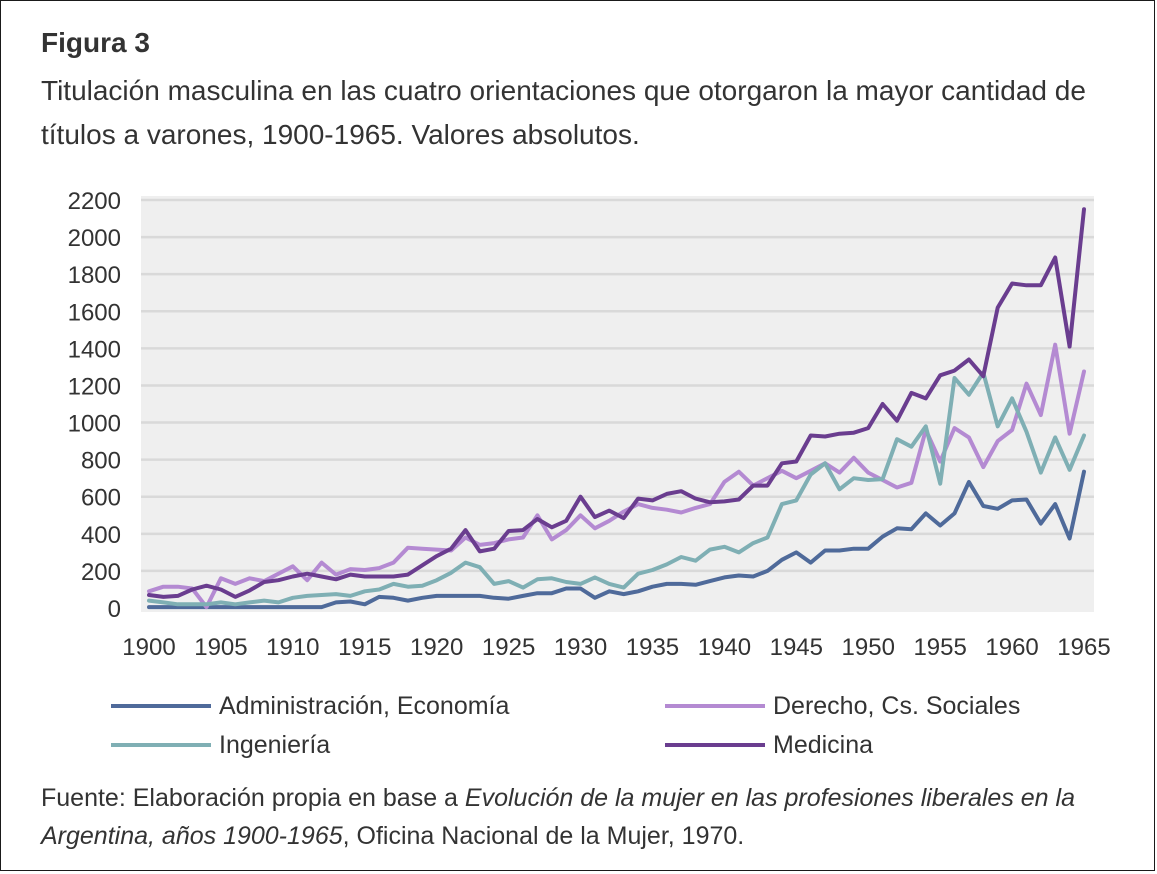  What do you see at coordinates (94, 275) in the screenshot?
I see `y-tick-label: 1800` at bounding box center [94, 275].